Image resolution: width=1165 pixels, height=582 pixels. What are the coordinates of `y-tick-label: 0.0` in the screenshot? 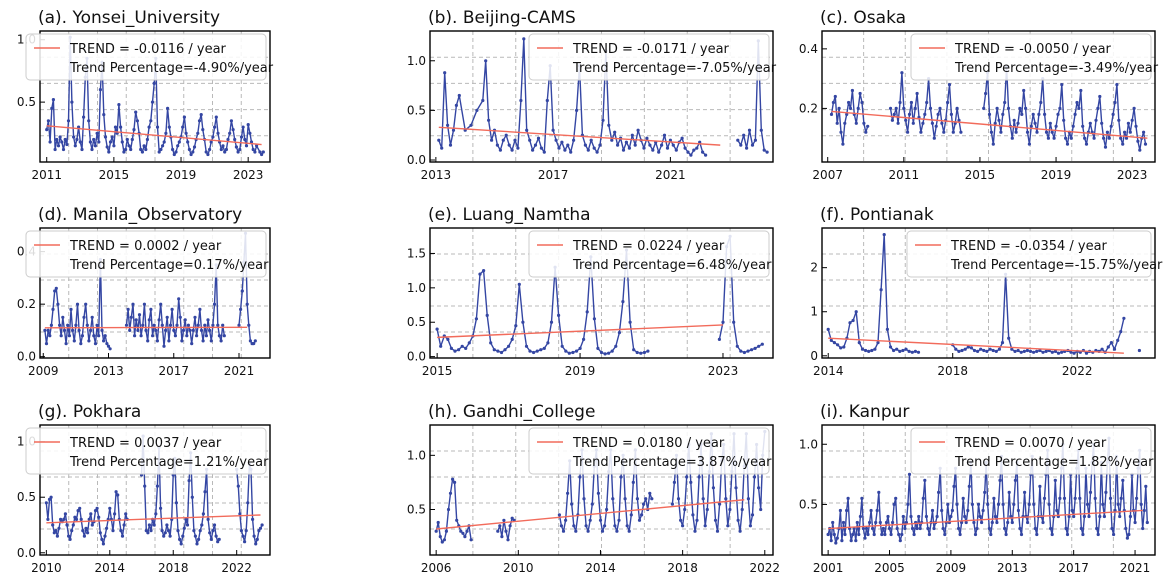 It's located at (26, 357).